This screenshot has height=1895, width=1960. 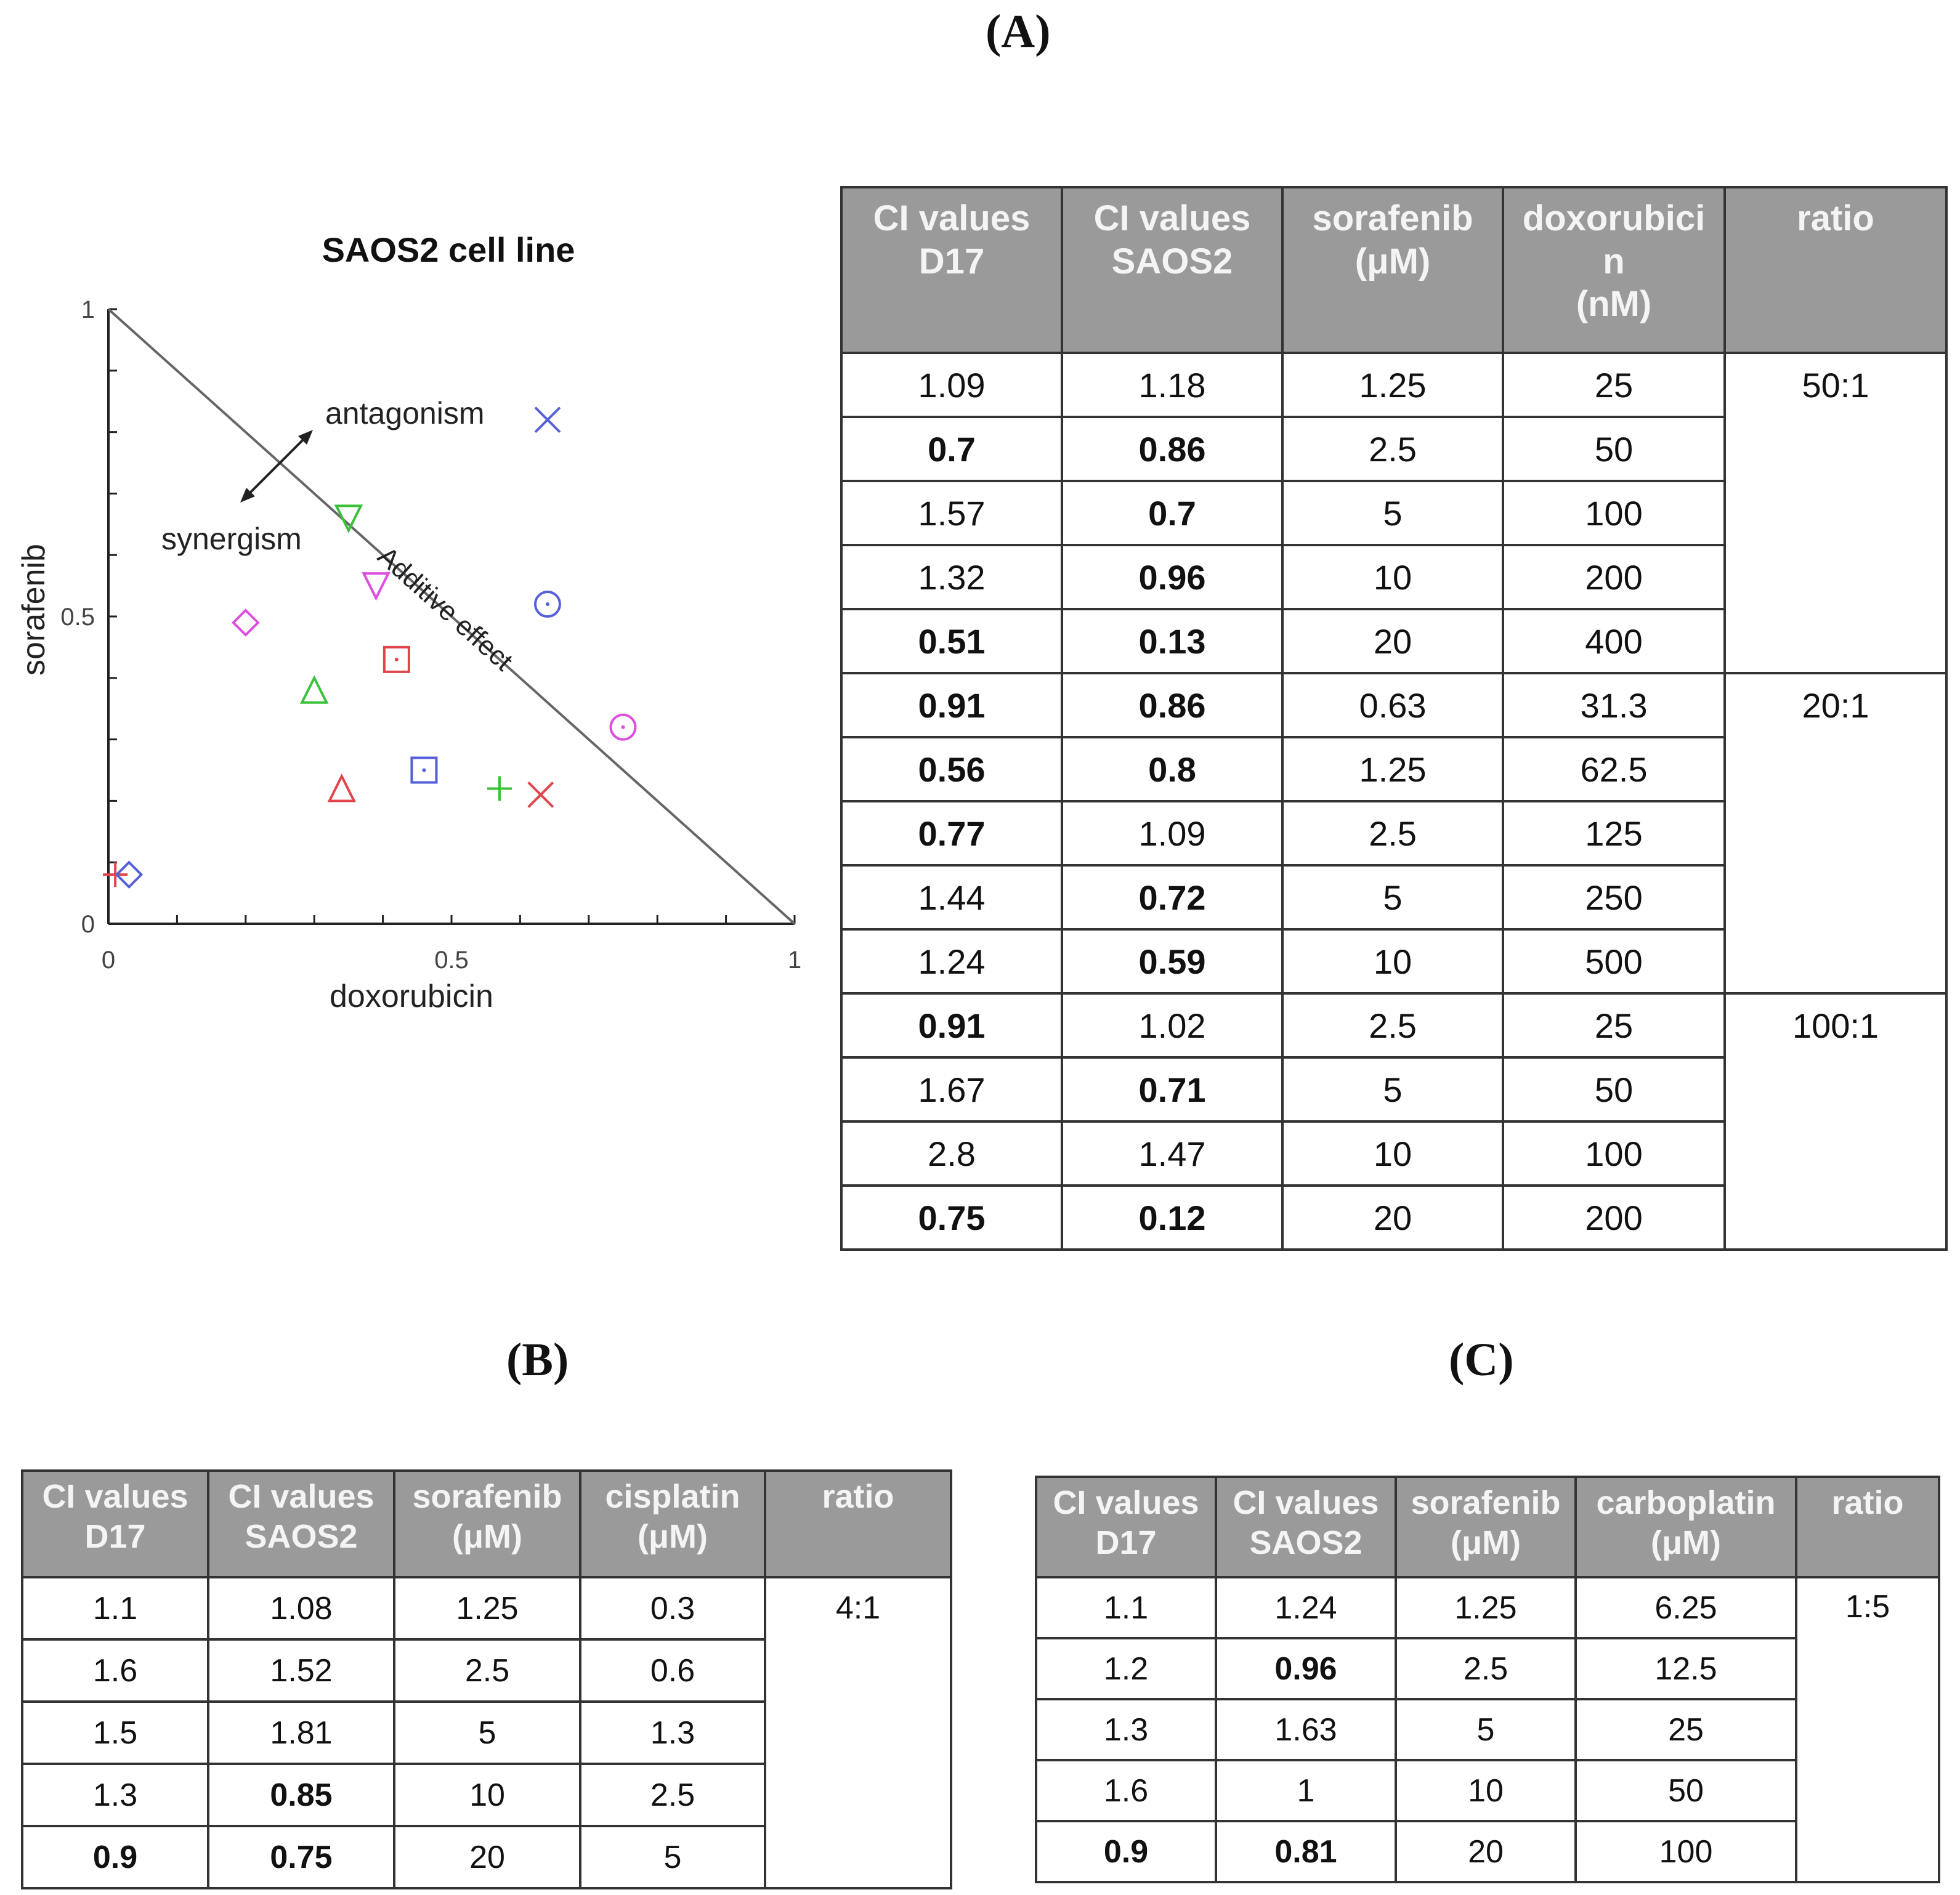 I want to click on table-cell: 1, so click(x=1306, y=1790).